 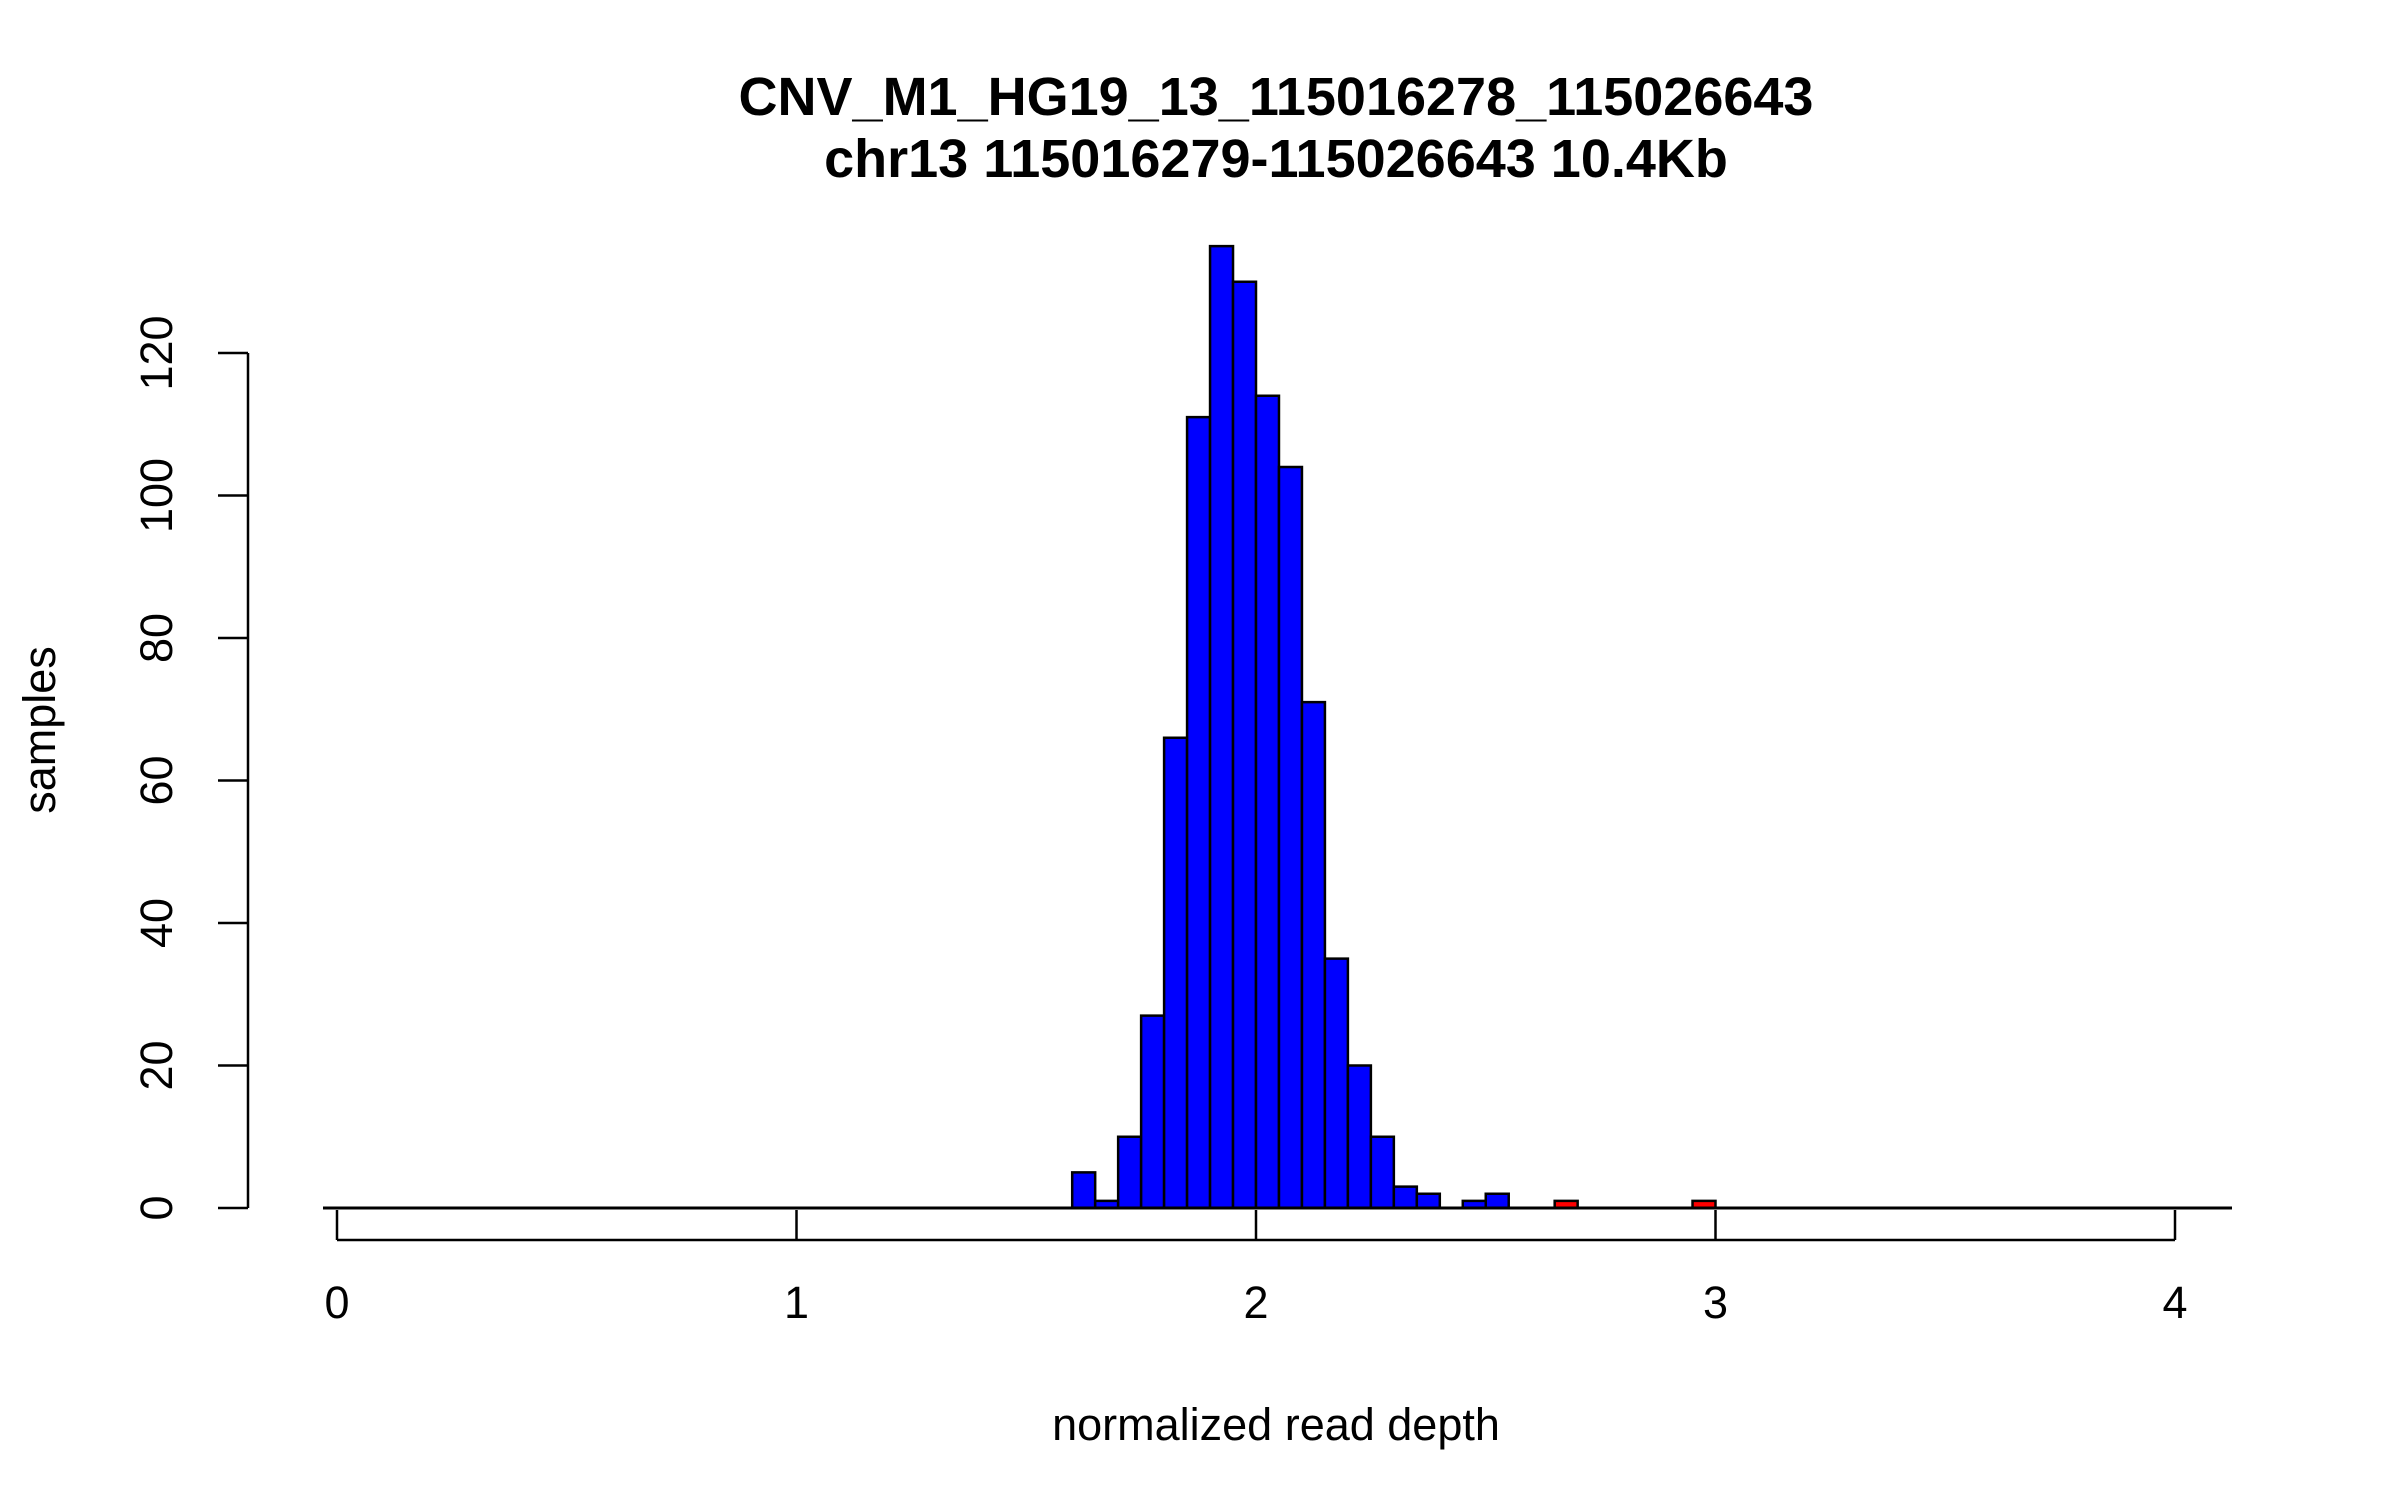 What do you see at coordinates (1715, 1302) in the screenshot?
I see `x-tick-label: 3` at bounding box center [1715, 1302].